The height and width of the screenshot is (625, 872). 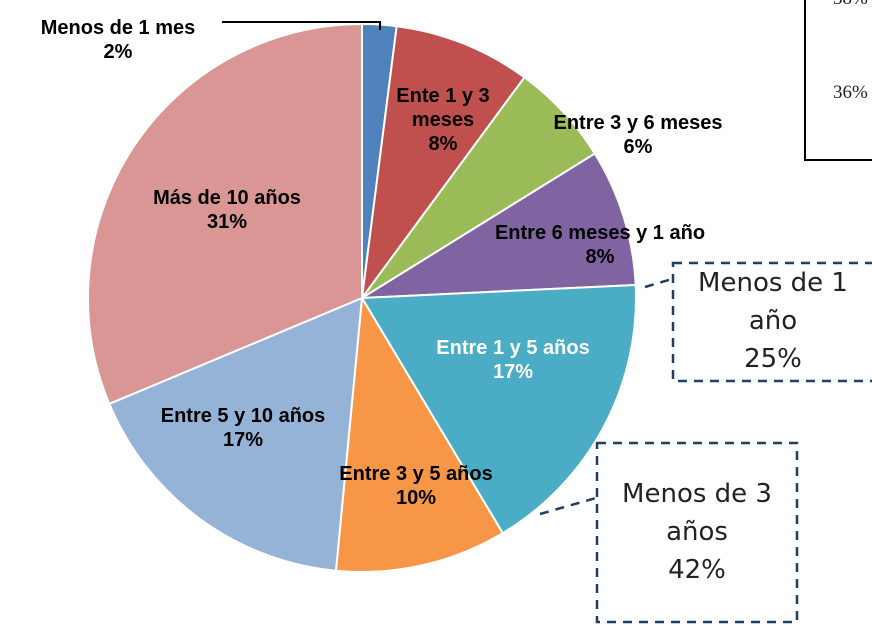 I want to click on side-value: 38%, so click(x=850, y=5).